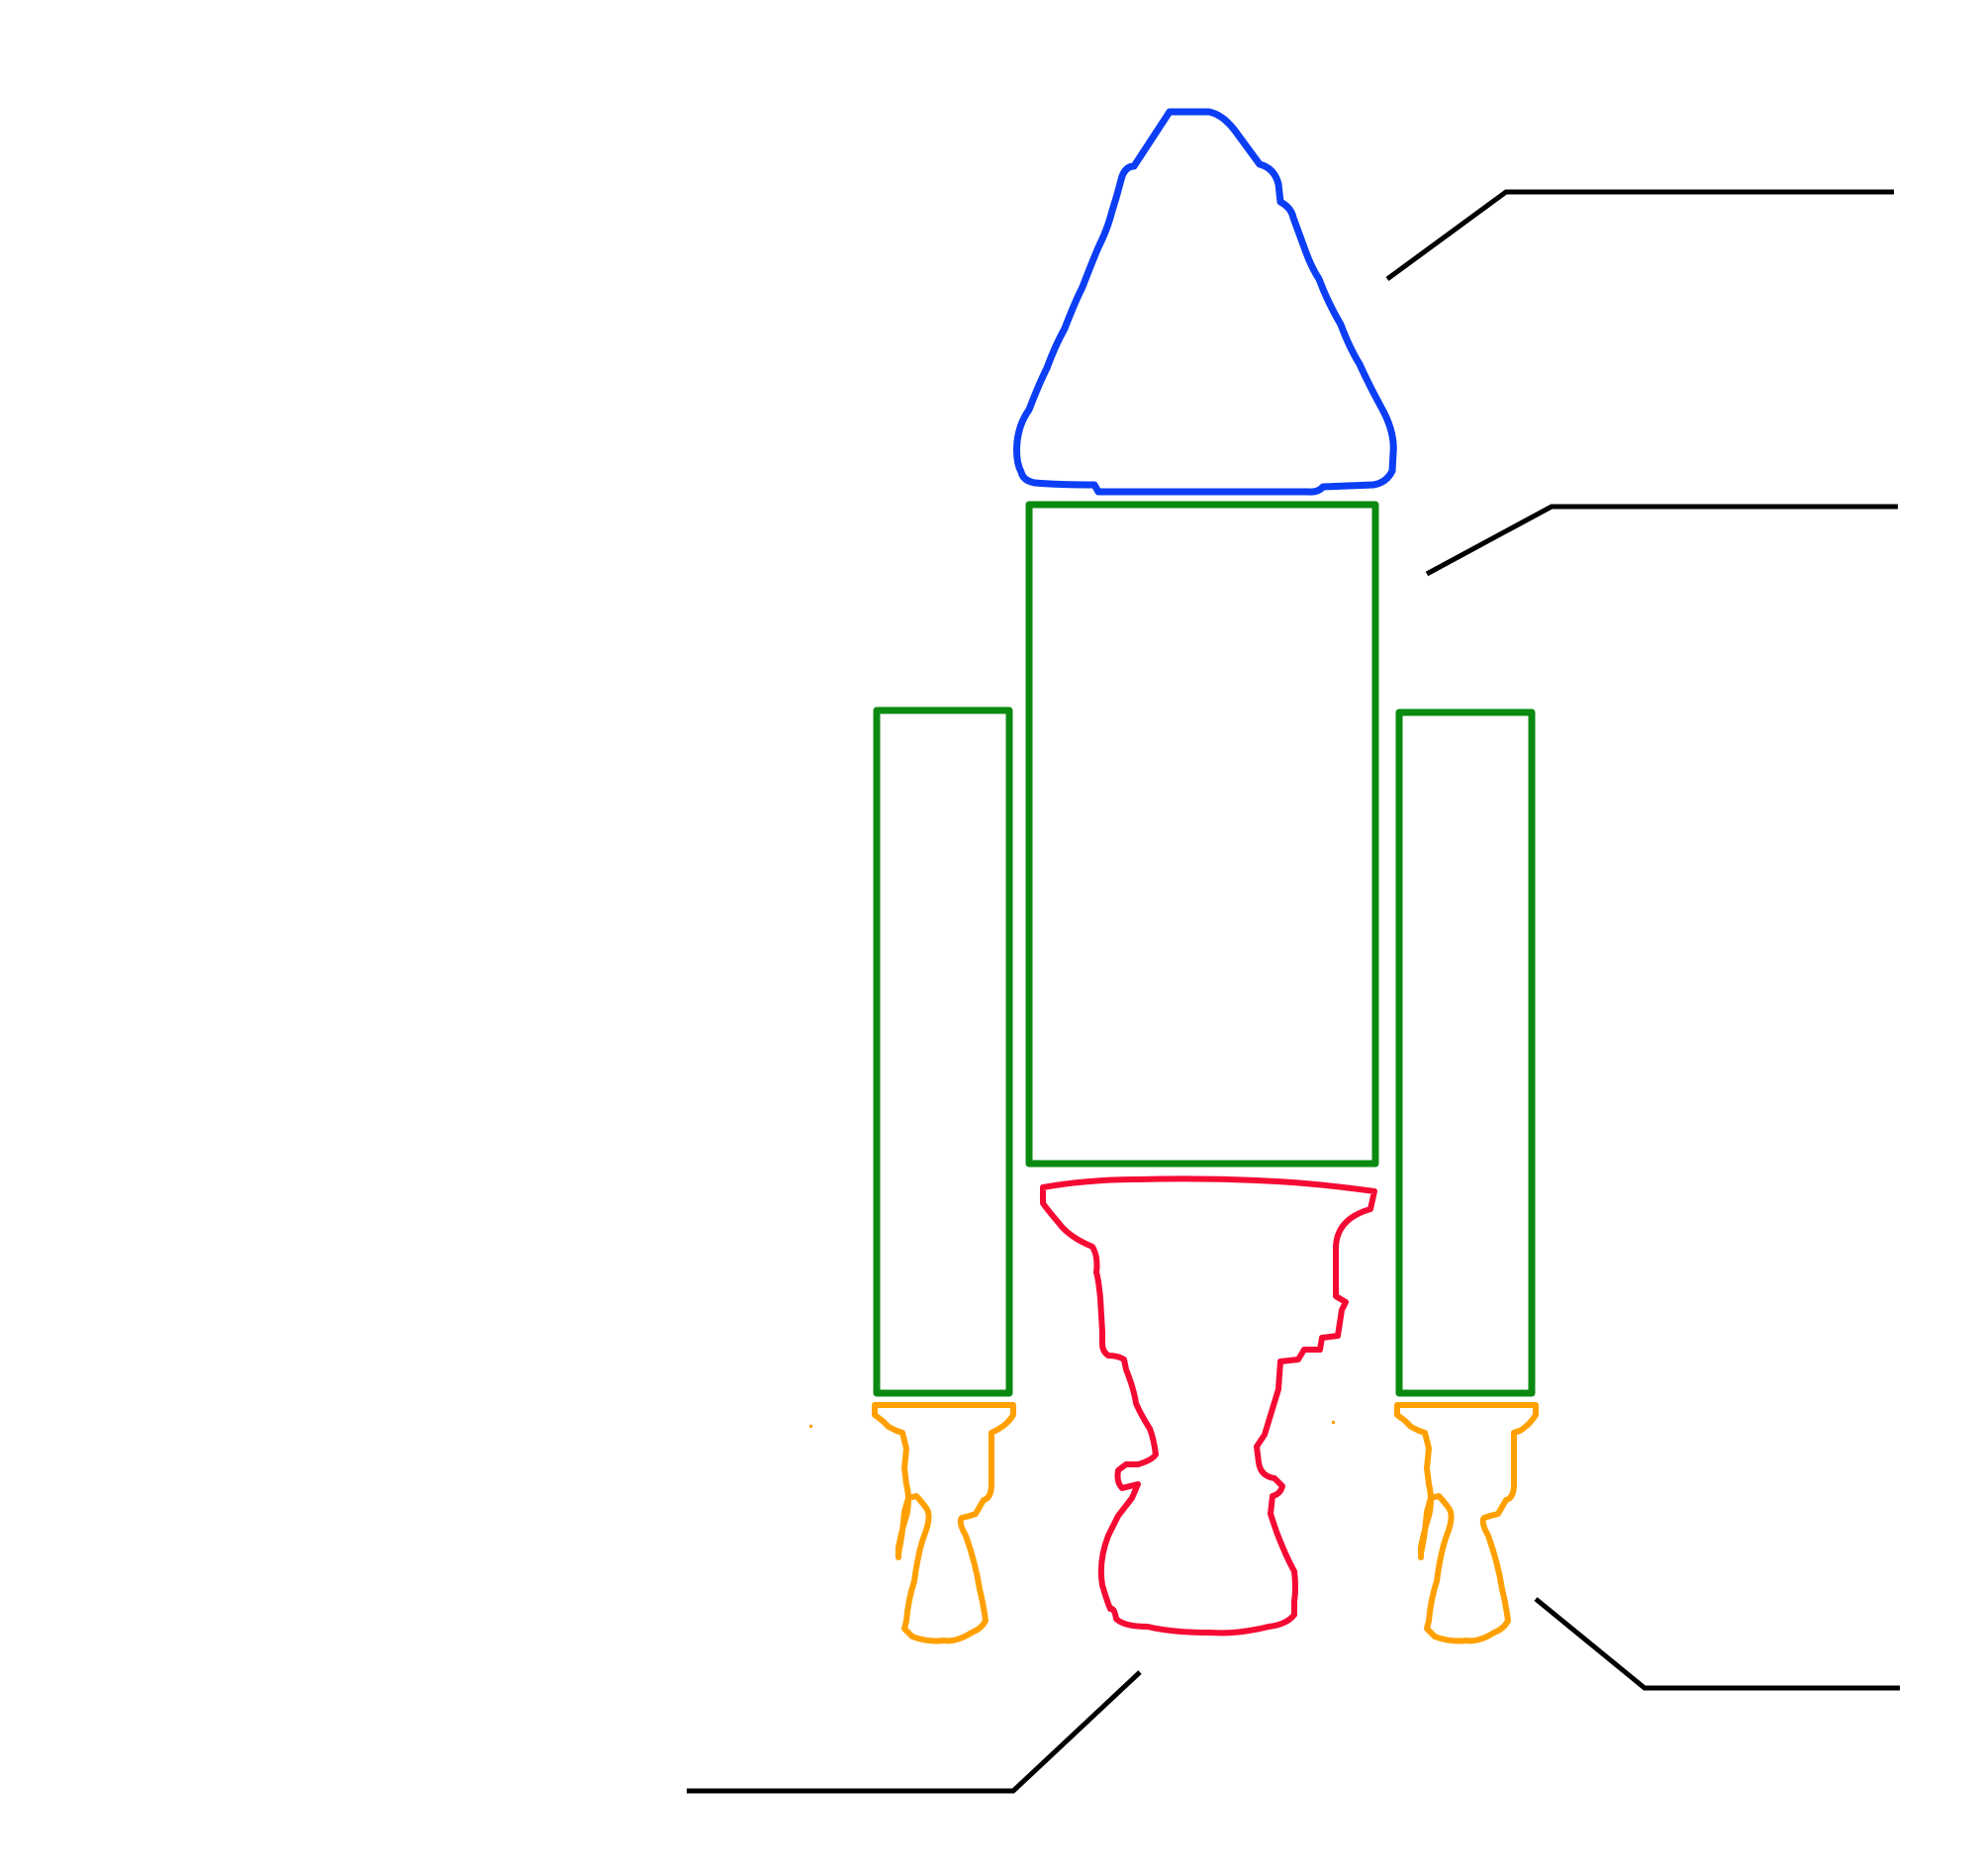  I want to click on main-engine-leader-line, so click(915, 1732).